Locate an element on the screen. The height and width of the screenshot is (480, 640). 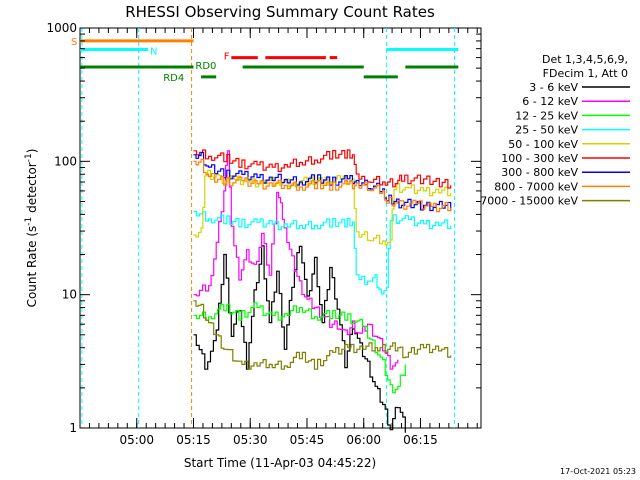
y-tick-label: 1000 is located at coordinates (61, 28).